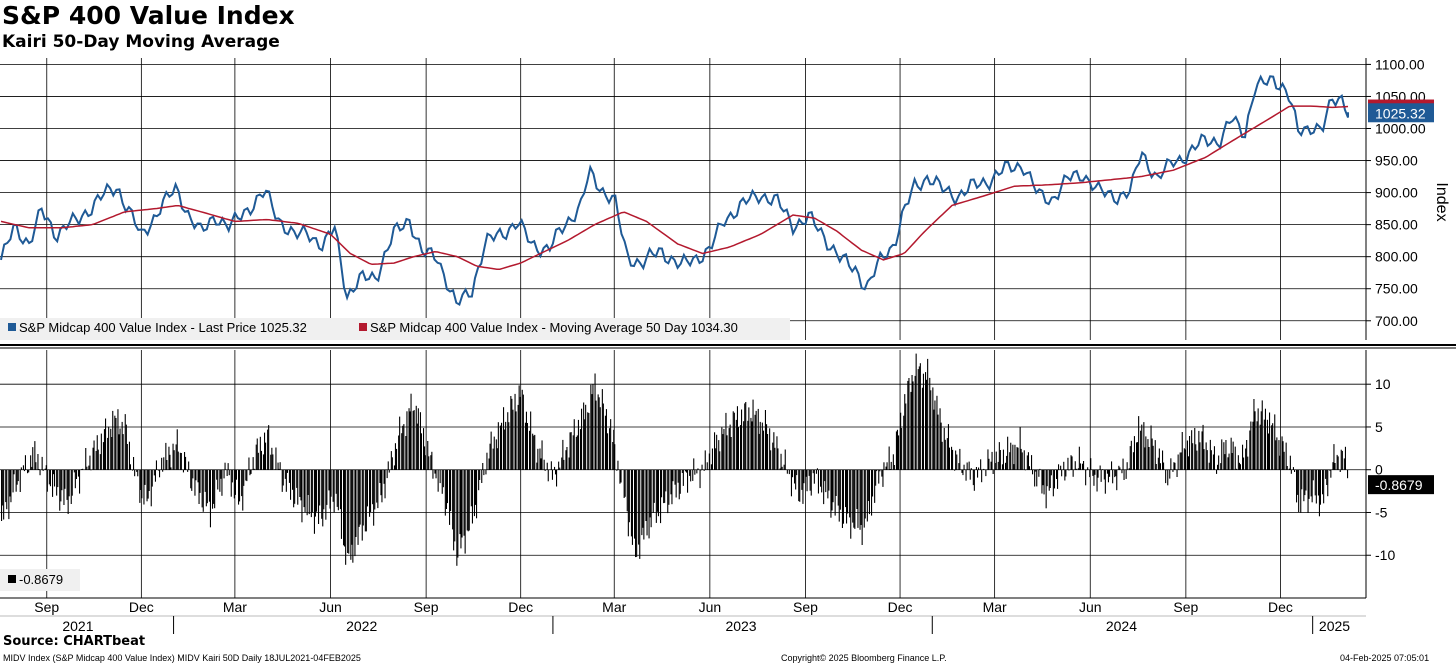 This screenshot has height=665, width=1456. What do you see at coordinates (12, 327) in the screenshot?
I see `legend-swatch-price` at bounding box center [12, 327].